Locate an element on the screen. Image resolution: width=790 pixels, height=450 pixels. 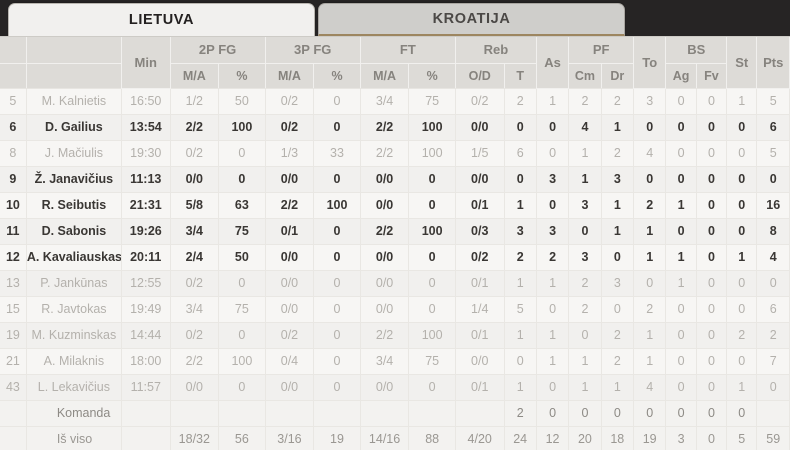
player-number: 13 is located at coordinates (13, 283).